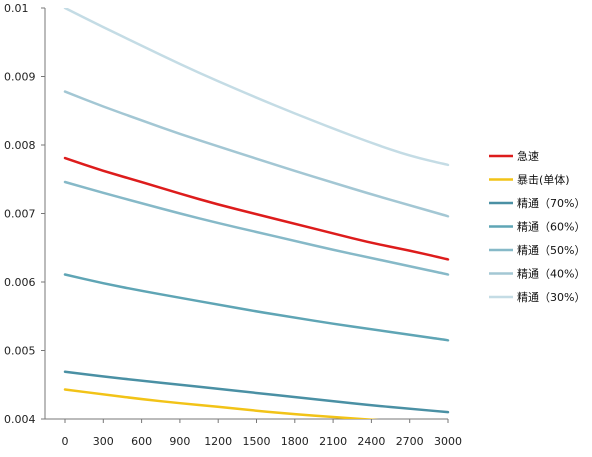 The width and height of the screenshot is (592, 457). What do you see at coordinates (551, 227) in the screenshot?
I see `legend-label: 精通（60%）` at bounding box center [551, 227].